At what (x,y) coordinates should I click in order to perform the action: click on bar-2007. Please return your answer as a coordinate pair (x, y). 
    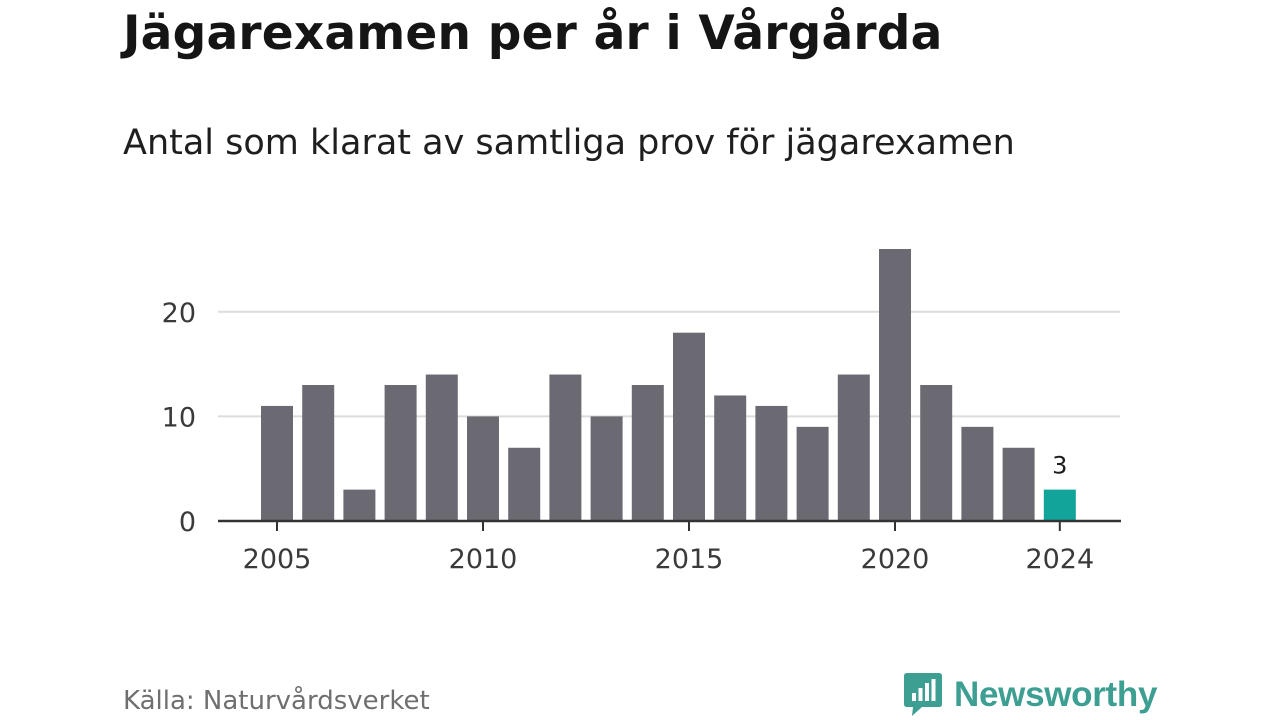
    Looking at the image, I should click on (359, 505).